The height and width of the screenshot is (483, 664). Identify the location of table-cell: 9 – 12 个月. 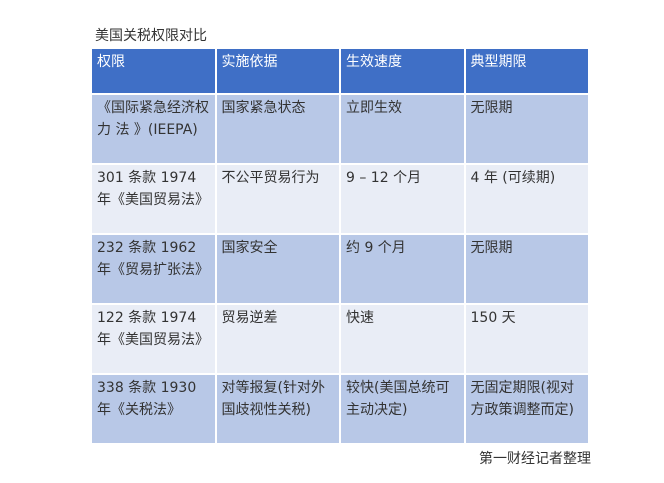
(402, 199).